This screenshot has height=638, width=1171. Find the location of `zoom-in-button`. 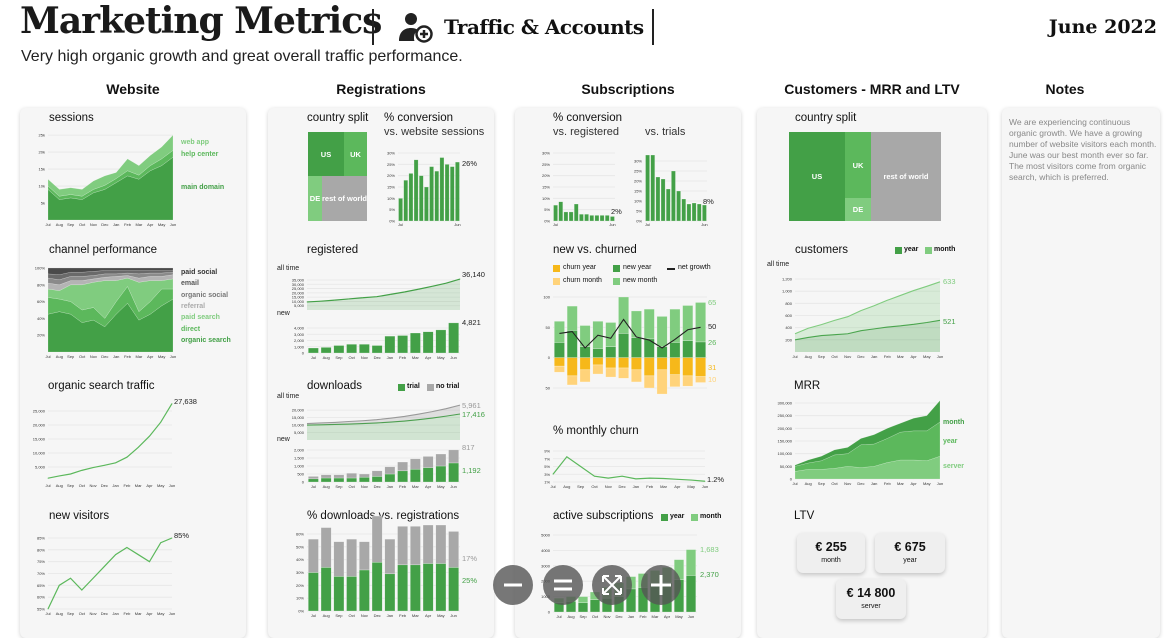

zoom-in-button is located at coordinates (661, 585).